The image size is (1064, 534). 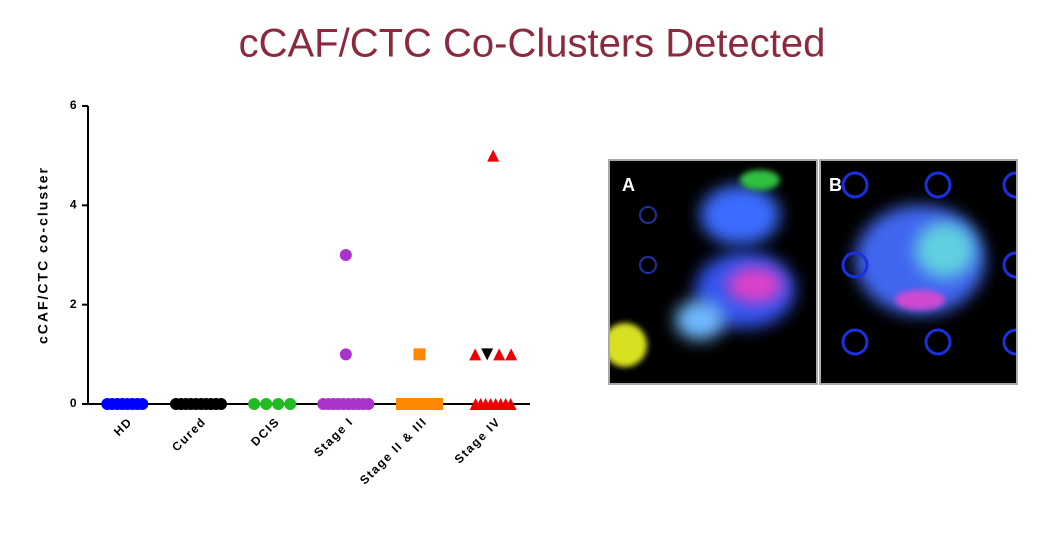 I want to click on chart-title: cCAF/CTC Co-Clusters Detected, so click(x=532, y=44).